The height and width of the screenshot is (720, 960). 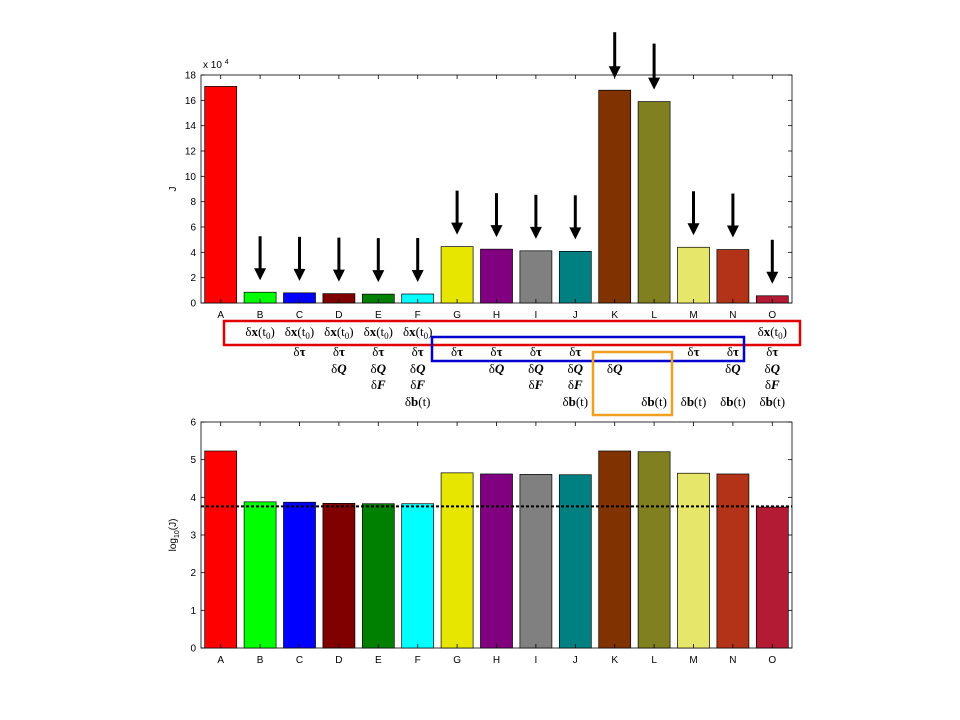 What do you see at coordinates (496, 215) in the screenshot?
I see `arrow-H` at bounding box center [496, 215].